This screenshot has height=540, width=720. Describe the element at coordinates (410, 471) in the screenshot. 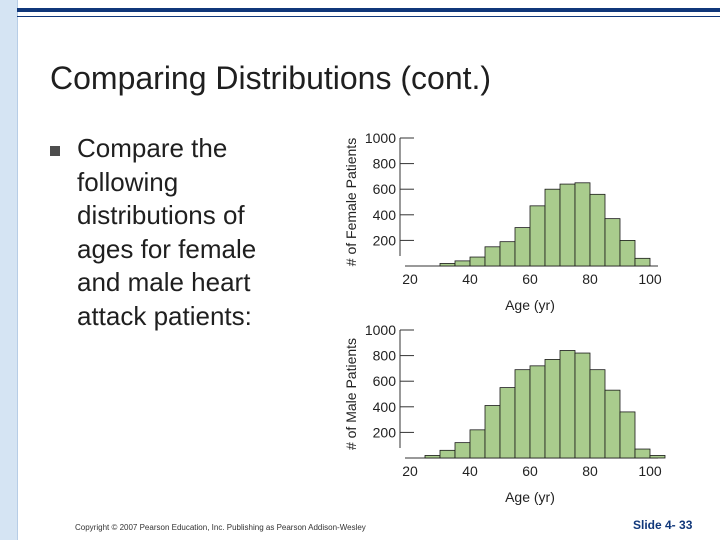

I see `male-x-tick-label: 20` at that location.